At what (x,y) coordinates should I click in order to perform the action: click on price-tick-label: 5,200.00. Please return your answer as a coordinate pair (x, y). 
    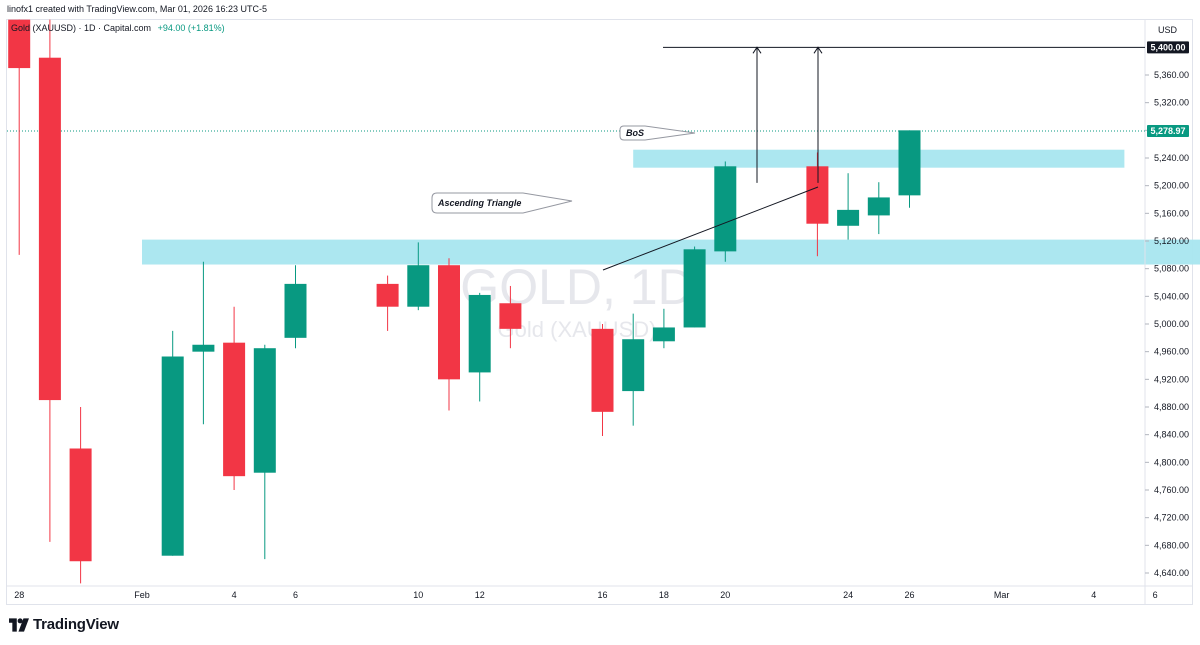
    Looking at the image, I should click on (1171, 186).